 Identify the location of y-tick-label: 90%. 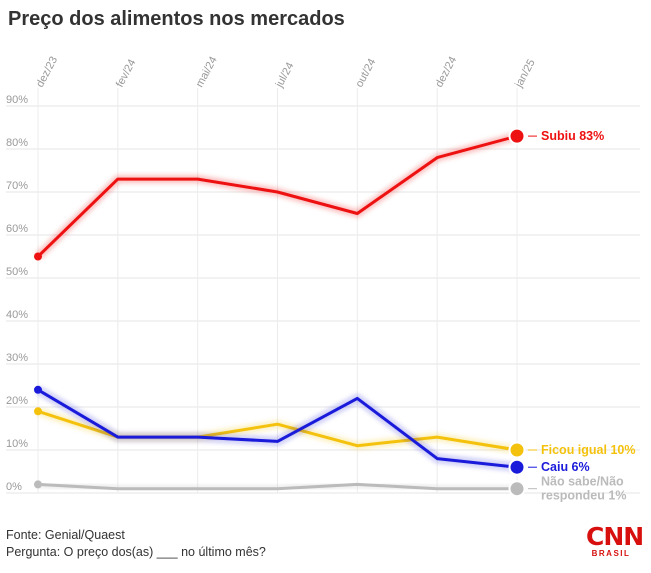
(17, 100).